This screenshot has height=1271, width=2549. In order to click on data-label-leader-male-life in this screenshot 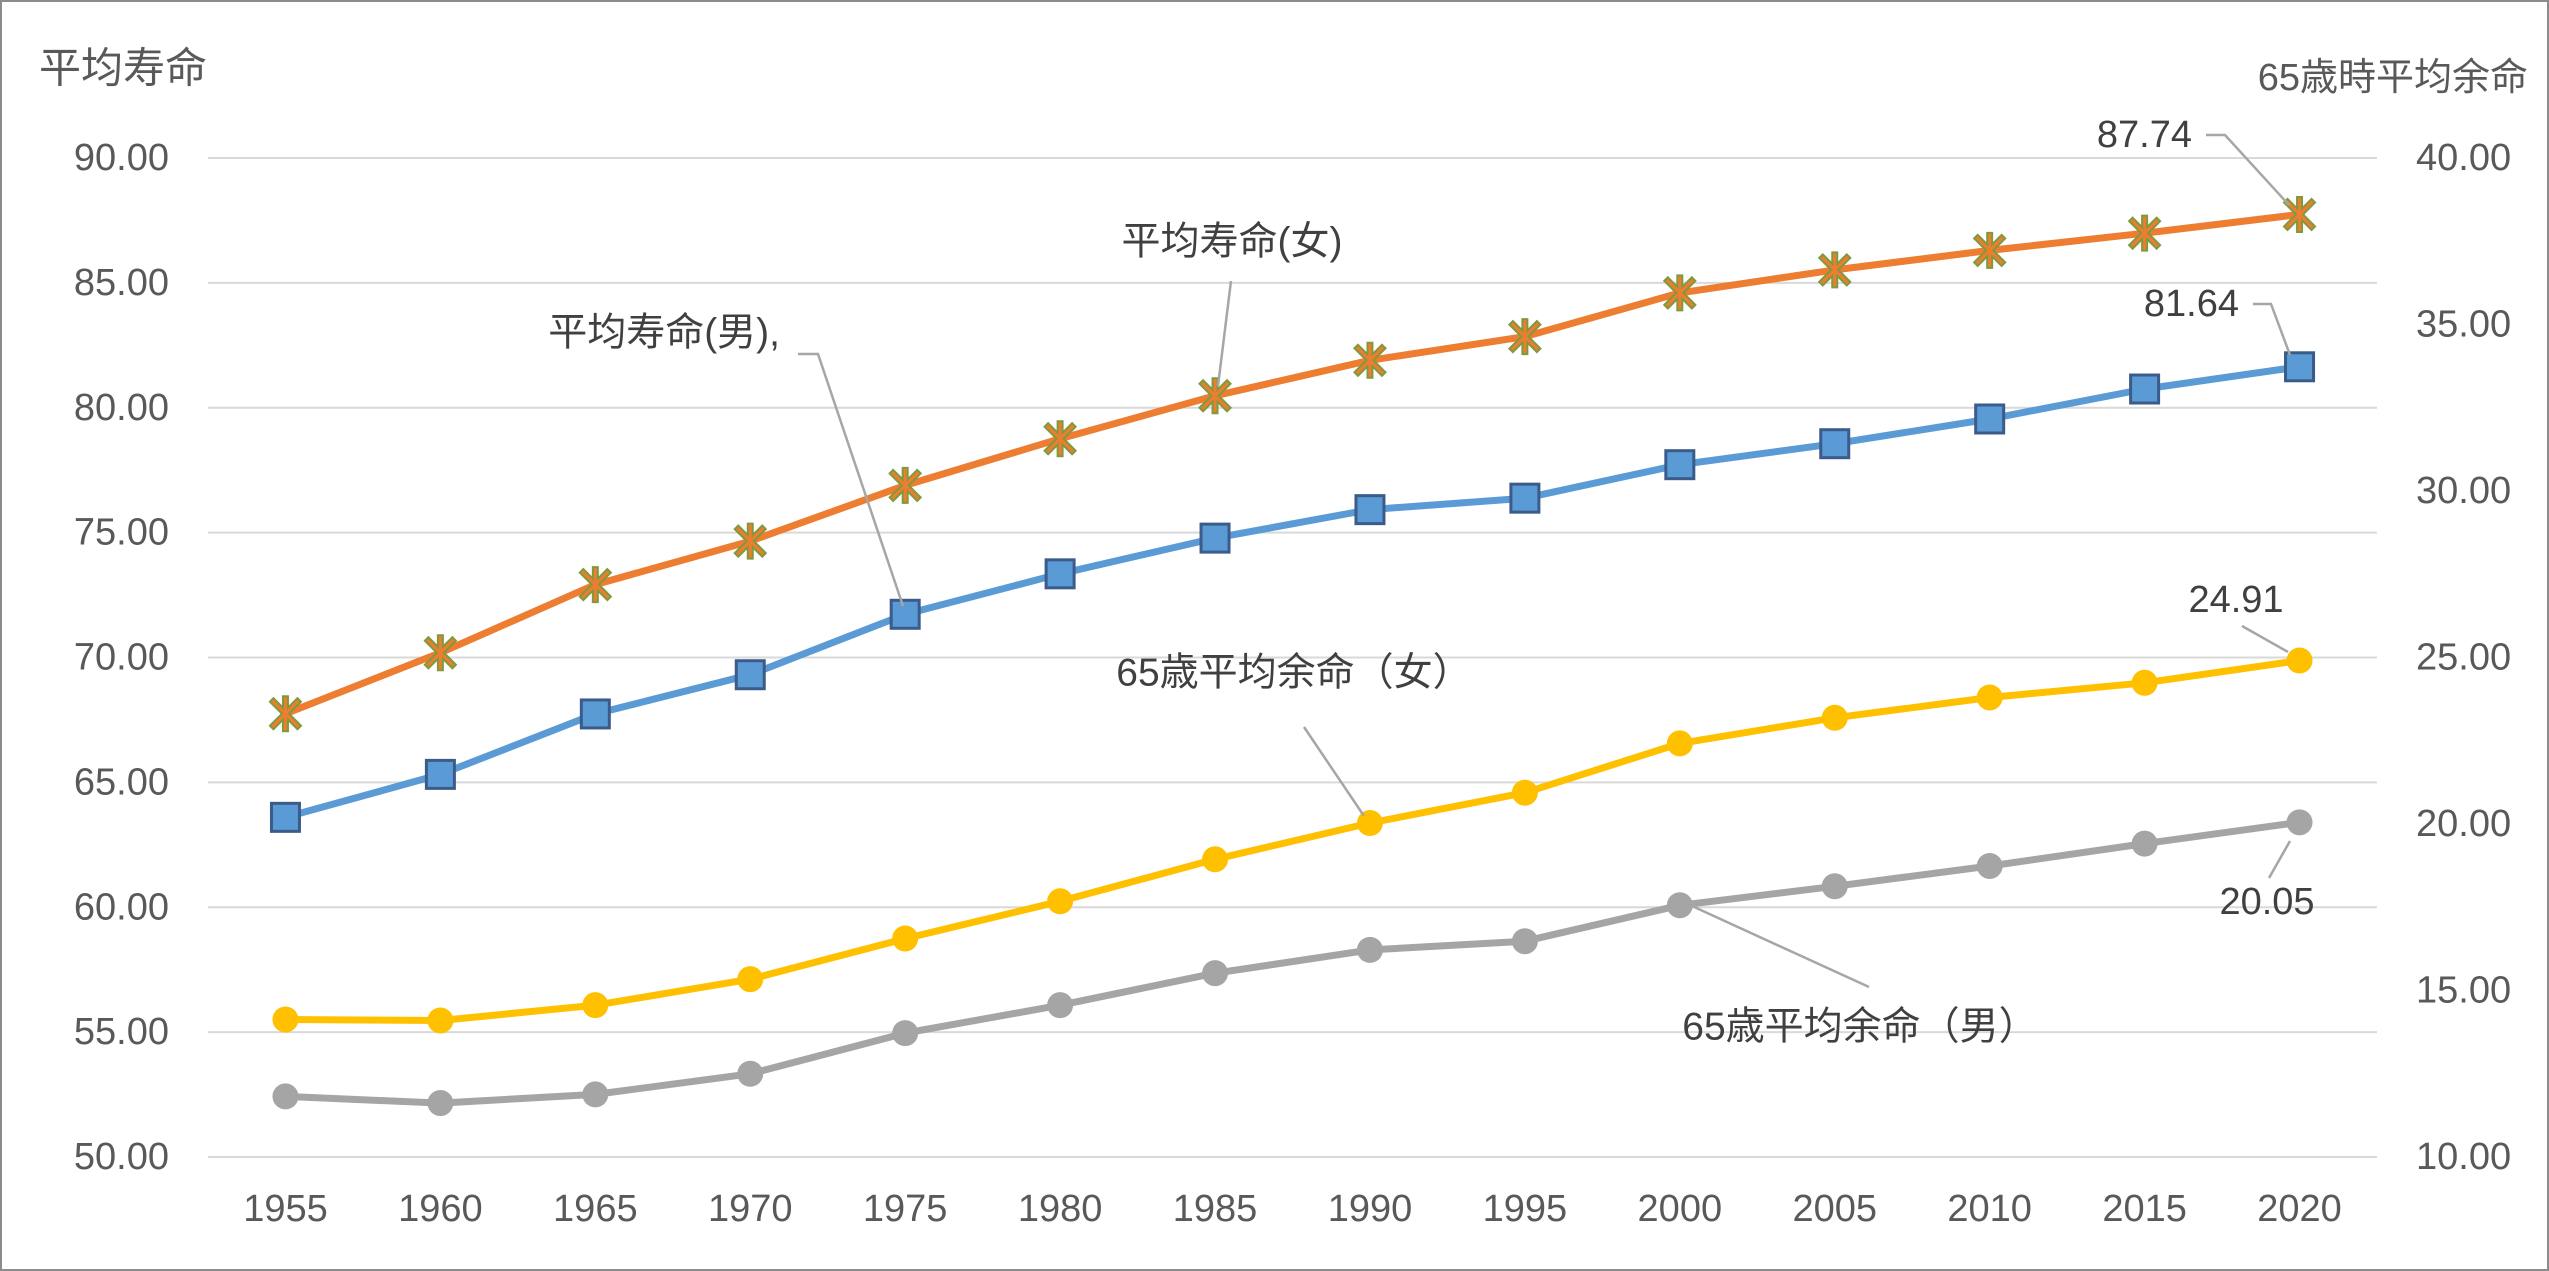, I will do `click(2272, 329)`.